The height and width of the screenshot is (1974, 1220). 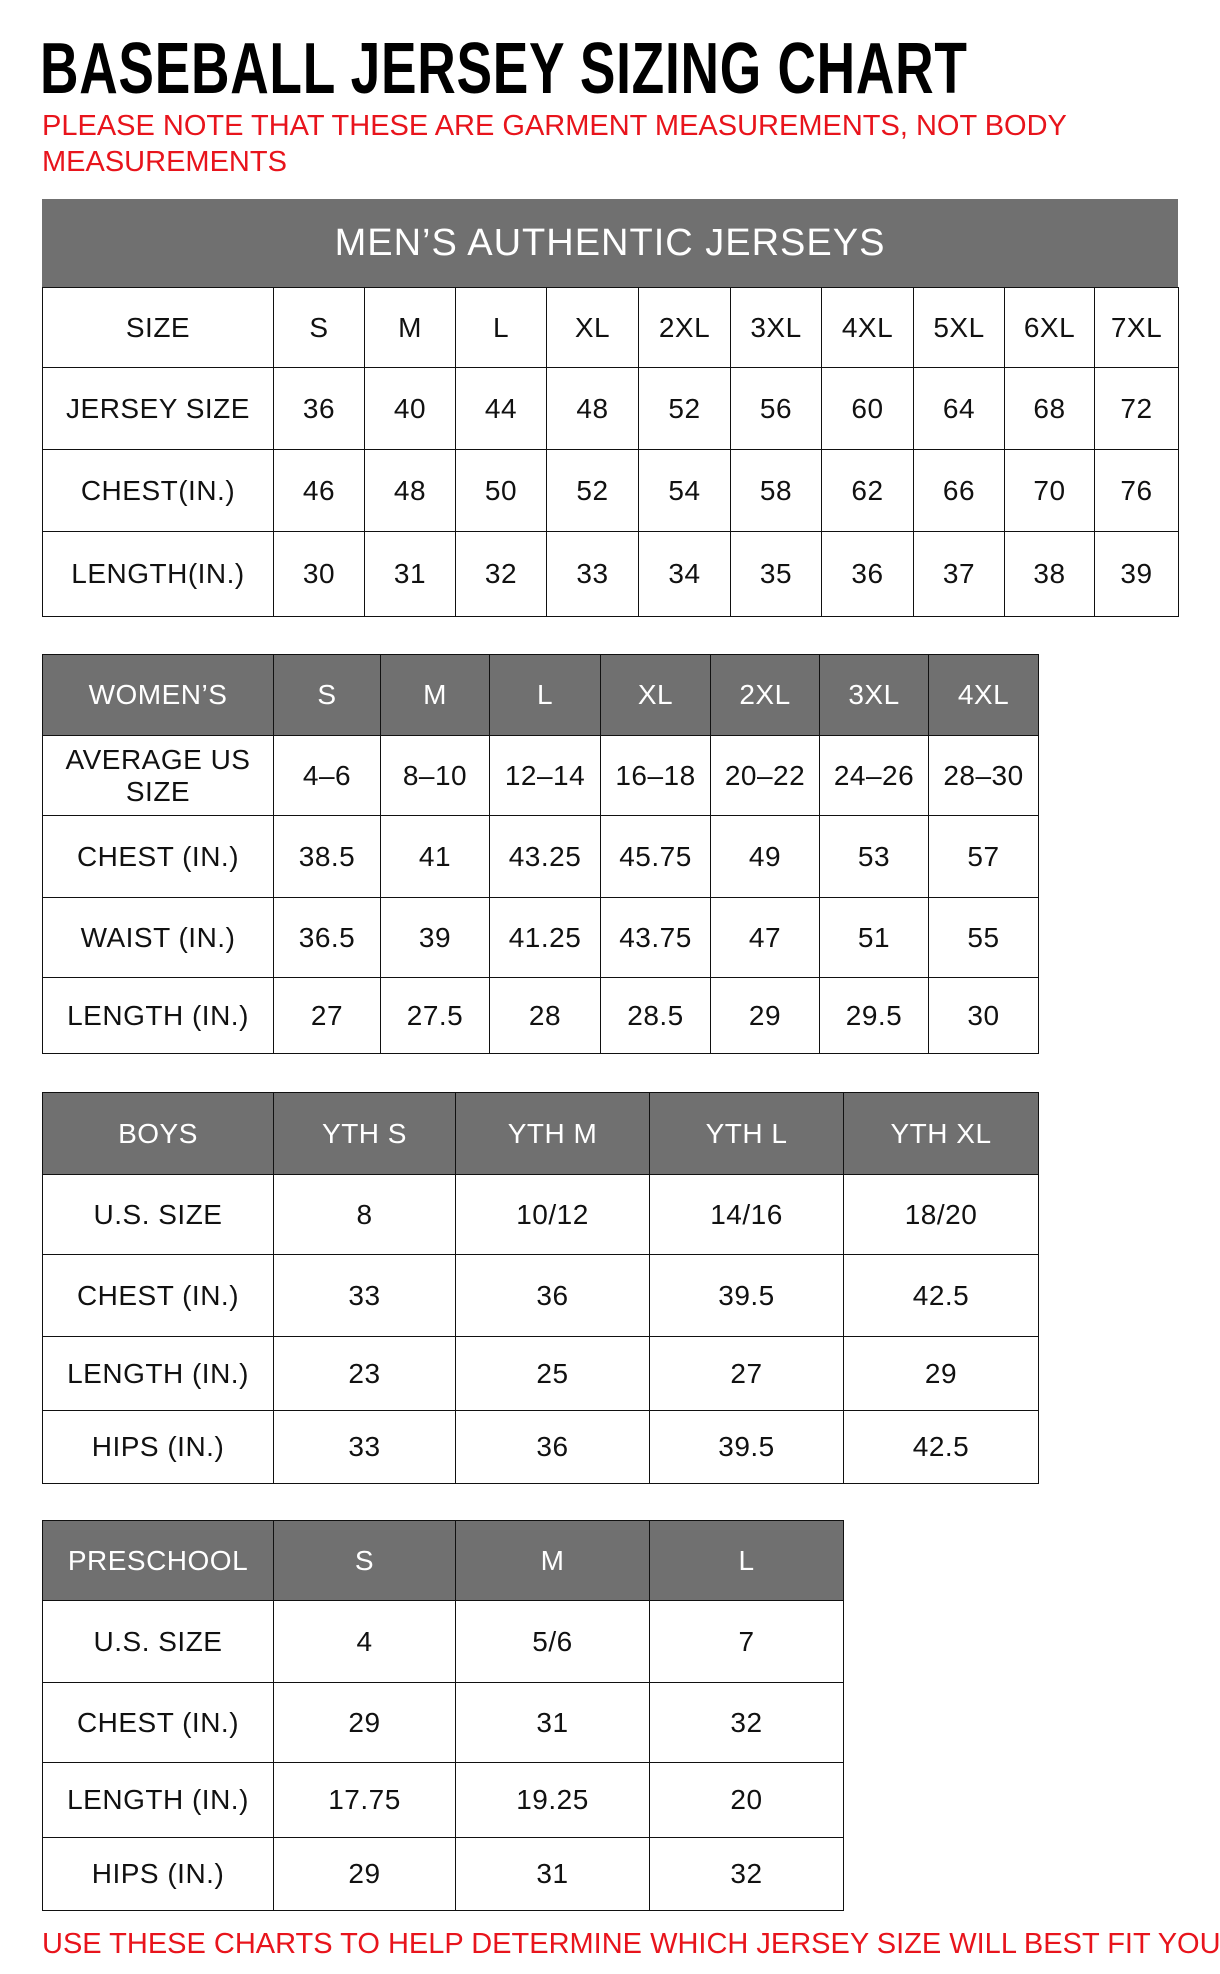 I want to click on table-cell: 64, so click(x=959, y=408).